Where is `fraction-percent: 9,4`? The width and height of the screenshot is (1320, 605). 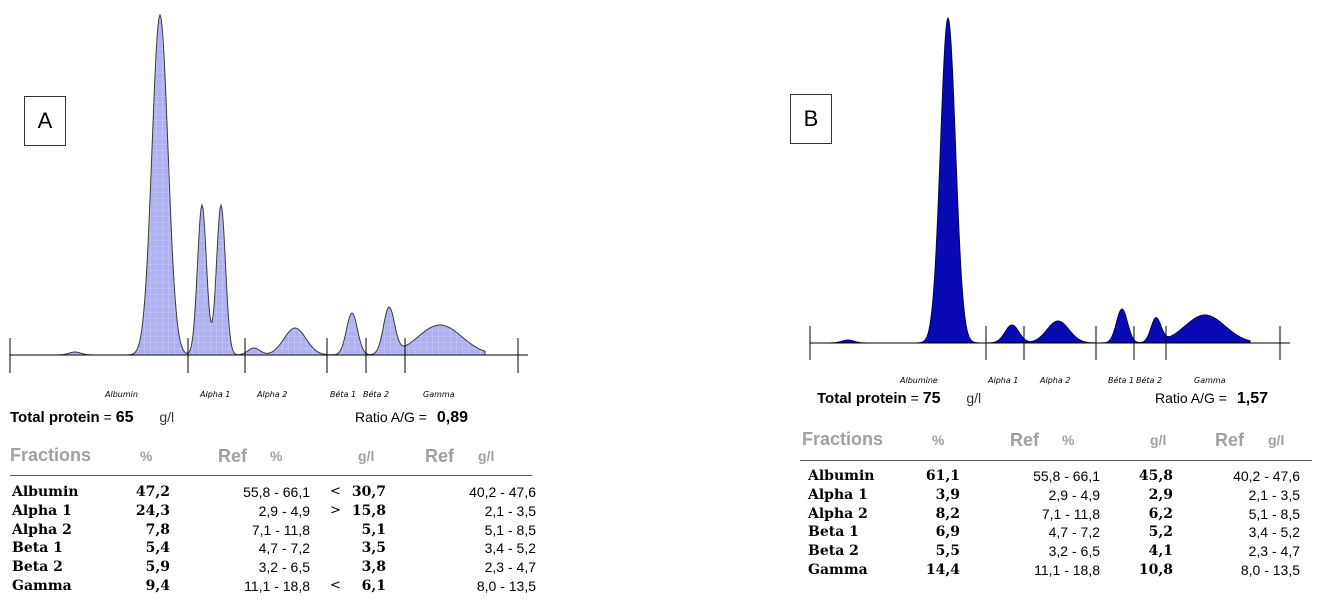 fraction-percent: 9,4 is located at coordinates (157, 586).